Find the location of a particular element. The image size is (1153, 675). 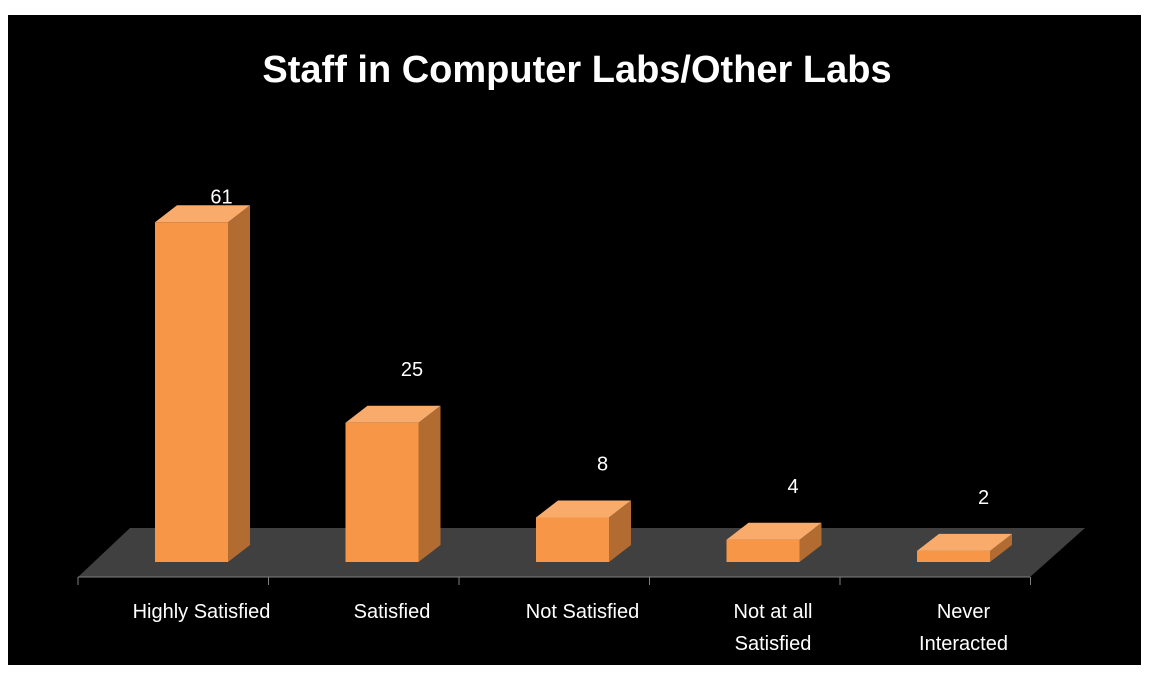

x-tick-label: Not Satisfied is located at coordinates (582, 612).